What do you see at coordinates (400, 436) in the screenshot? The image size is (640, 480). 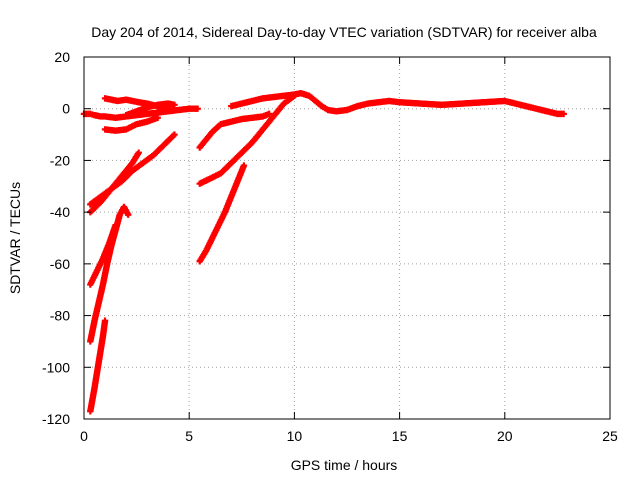 I see `x-tick-label: 15` at bounding box center [400, 436].